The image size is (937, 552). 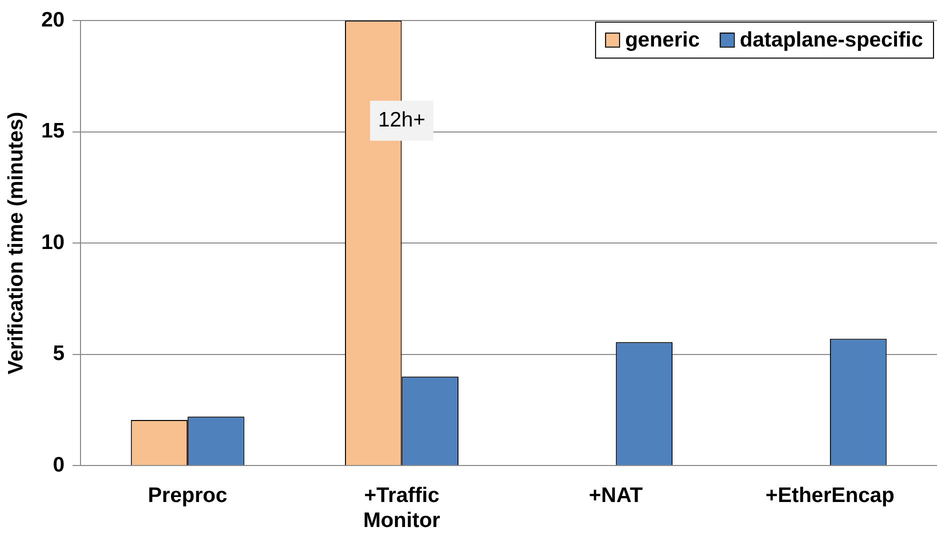 I want to click on y-tick-label: 20, so click(x=53, y=20).